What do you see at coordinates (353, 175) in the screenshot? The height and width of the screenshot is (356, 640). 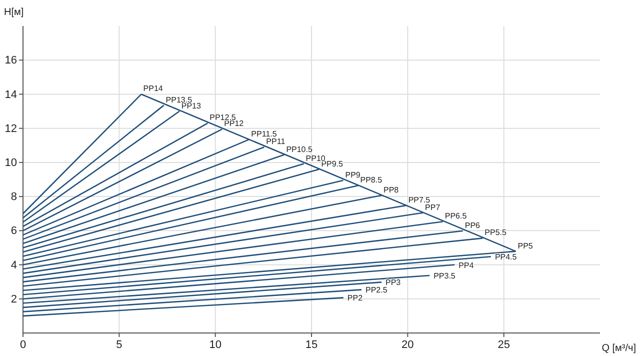 I see `series-label: PP9` at bounding box center [353, 175].